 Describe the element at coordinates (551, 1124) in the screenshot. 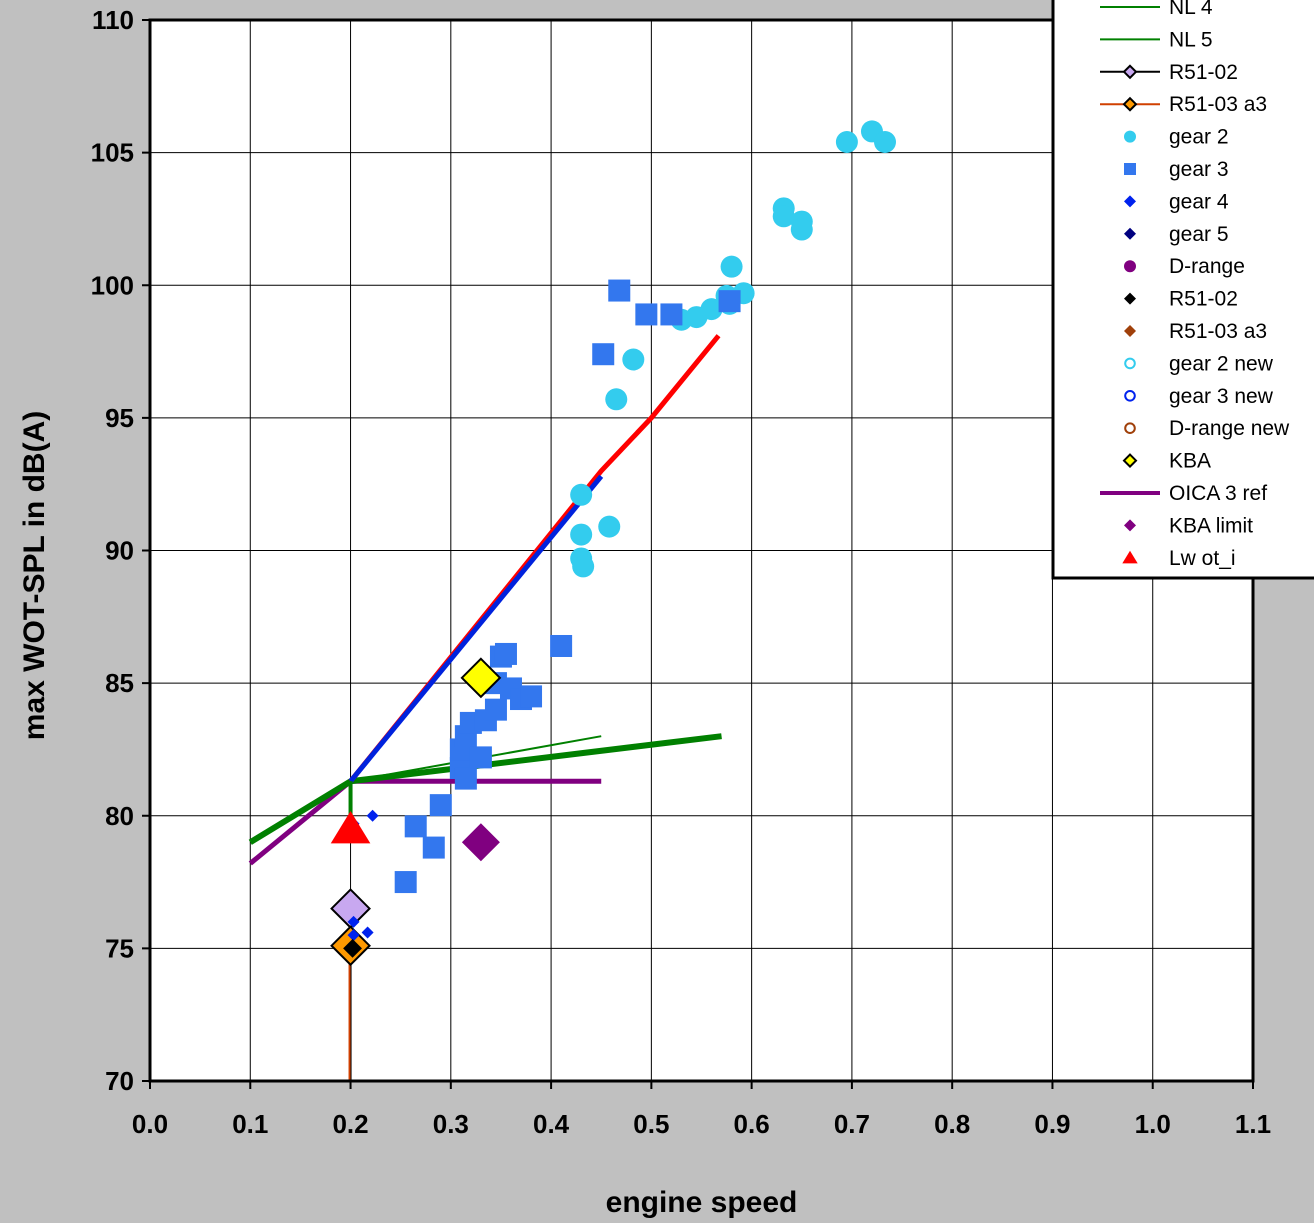

I see `x-tick-label: 0.4` at that location.